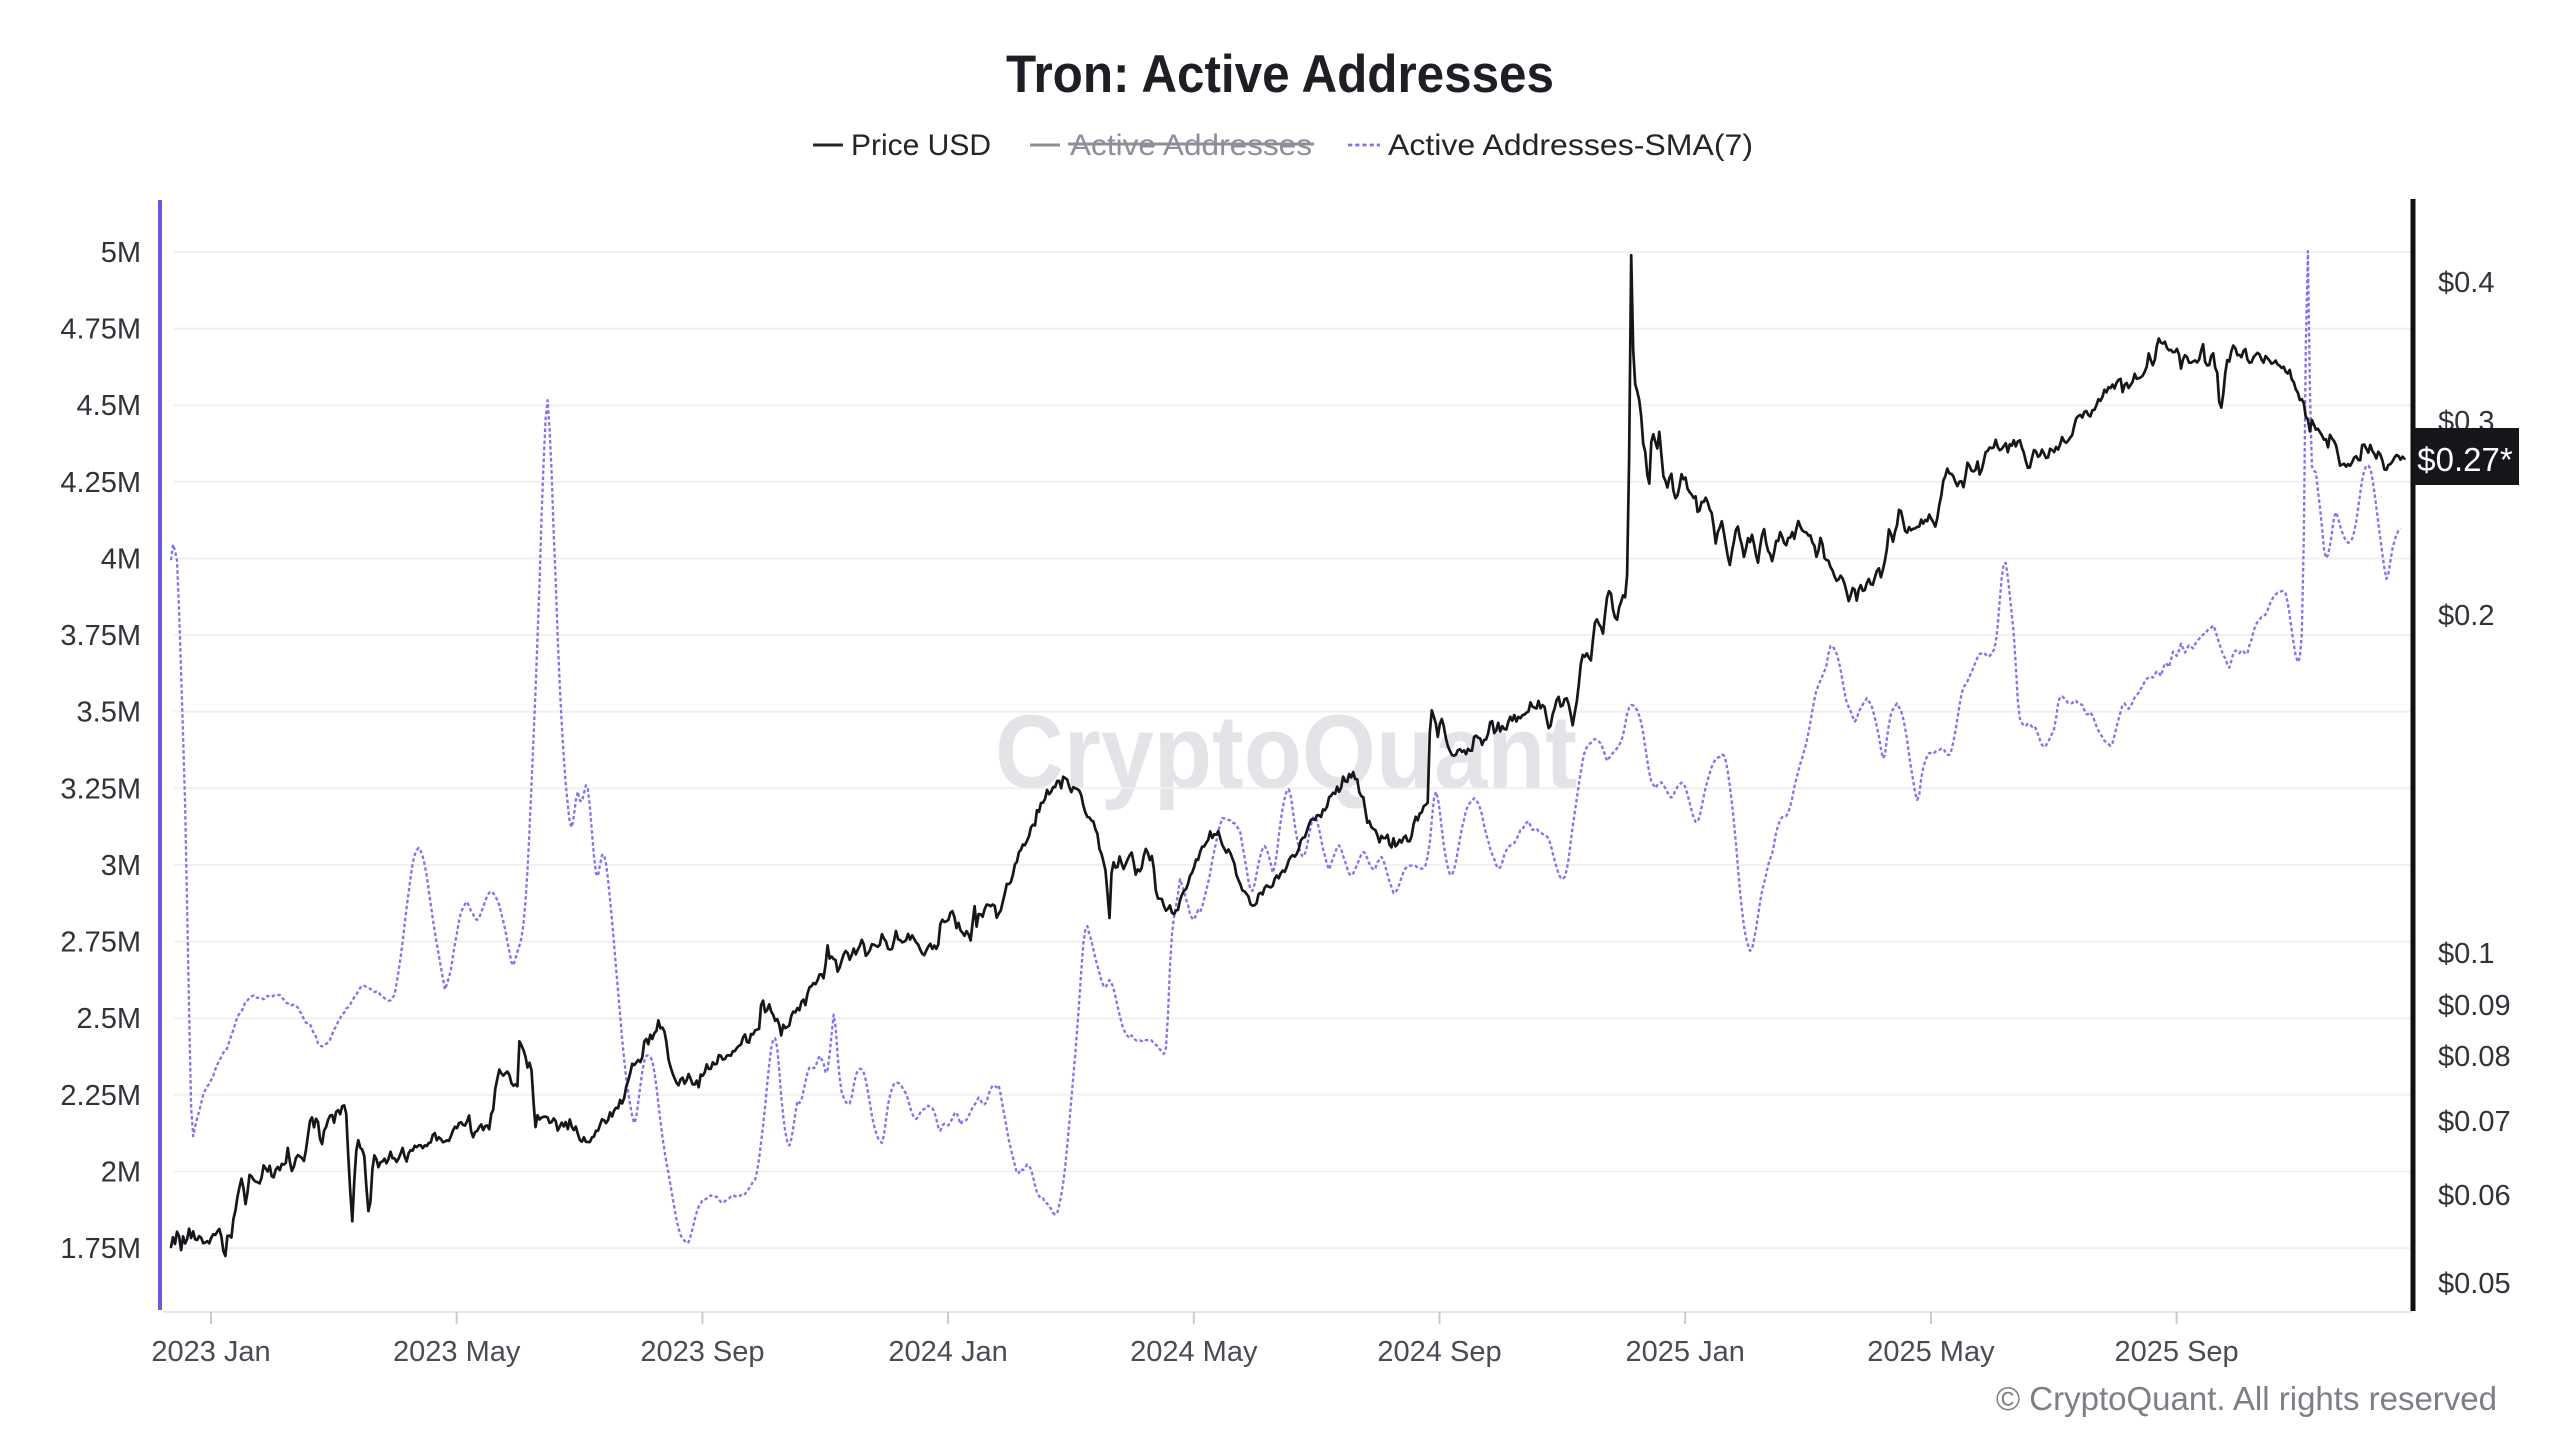 The image size is (2560, 1440). Describe the element at coordinates (1280, 74) in the screenshot. I see `svg-text: Tron: Active Addresses` at that location.